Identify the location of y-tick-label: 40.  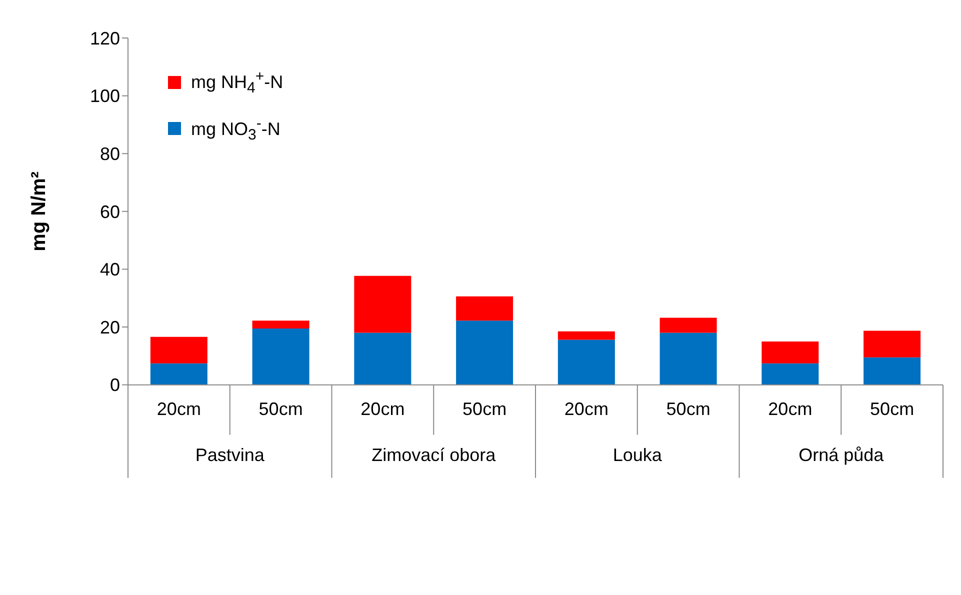
(110, 270).